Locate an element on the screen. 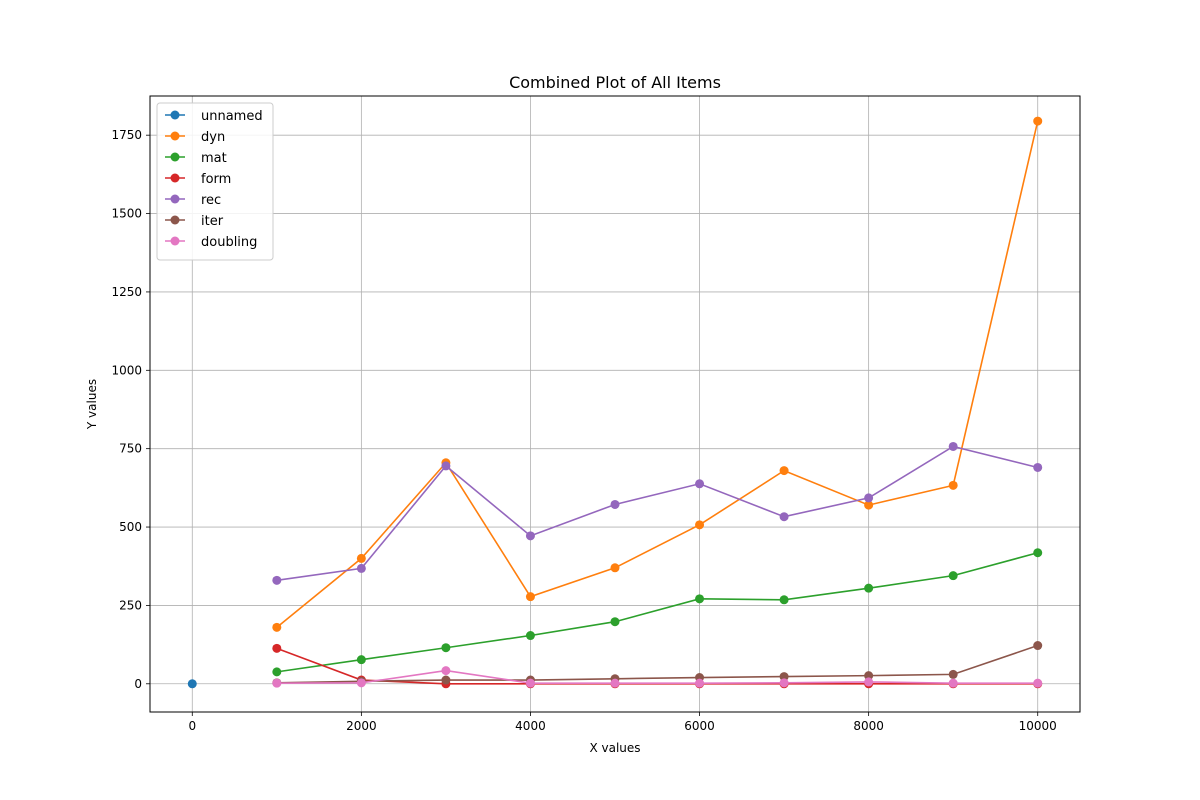 This screenshot has width=1200, height=800. series-line-mat is located at coordinates (657, 612).